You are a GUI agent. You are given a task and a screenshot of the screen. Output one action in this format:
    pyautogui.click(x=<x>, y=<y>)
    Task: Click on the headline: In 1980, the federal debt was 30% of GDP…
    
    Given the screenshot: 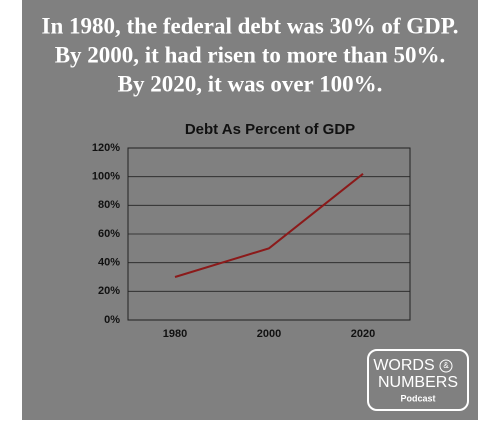 What is the action you would take?
    pyautogui.click(x=250, y=25)
    